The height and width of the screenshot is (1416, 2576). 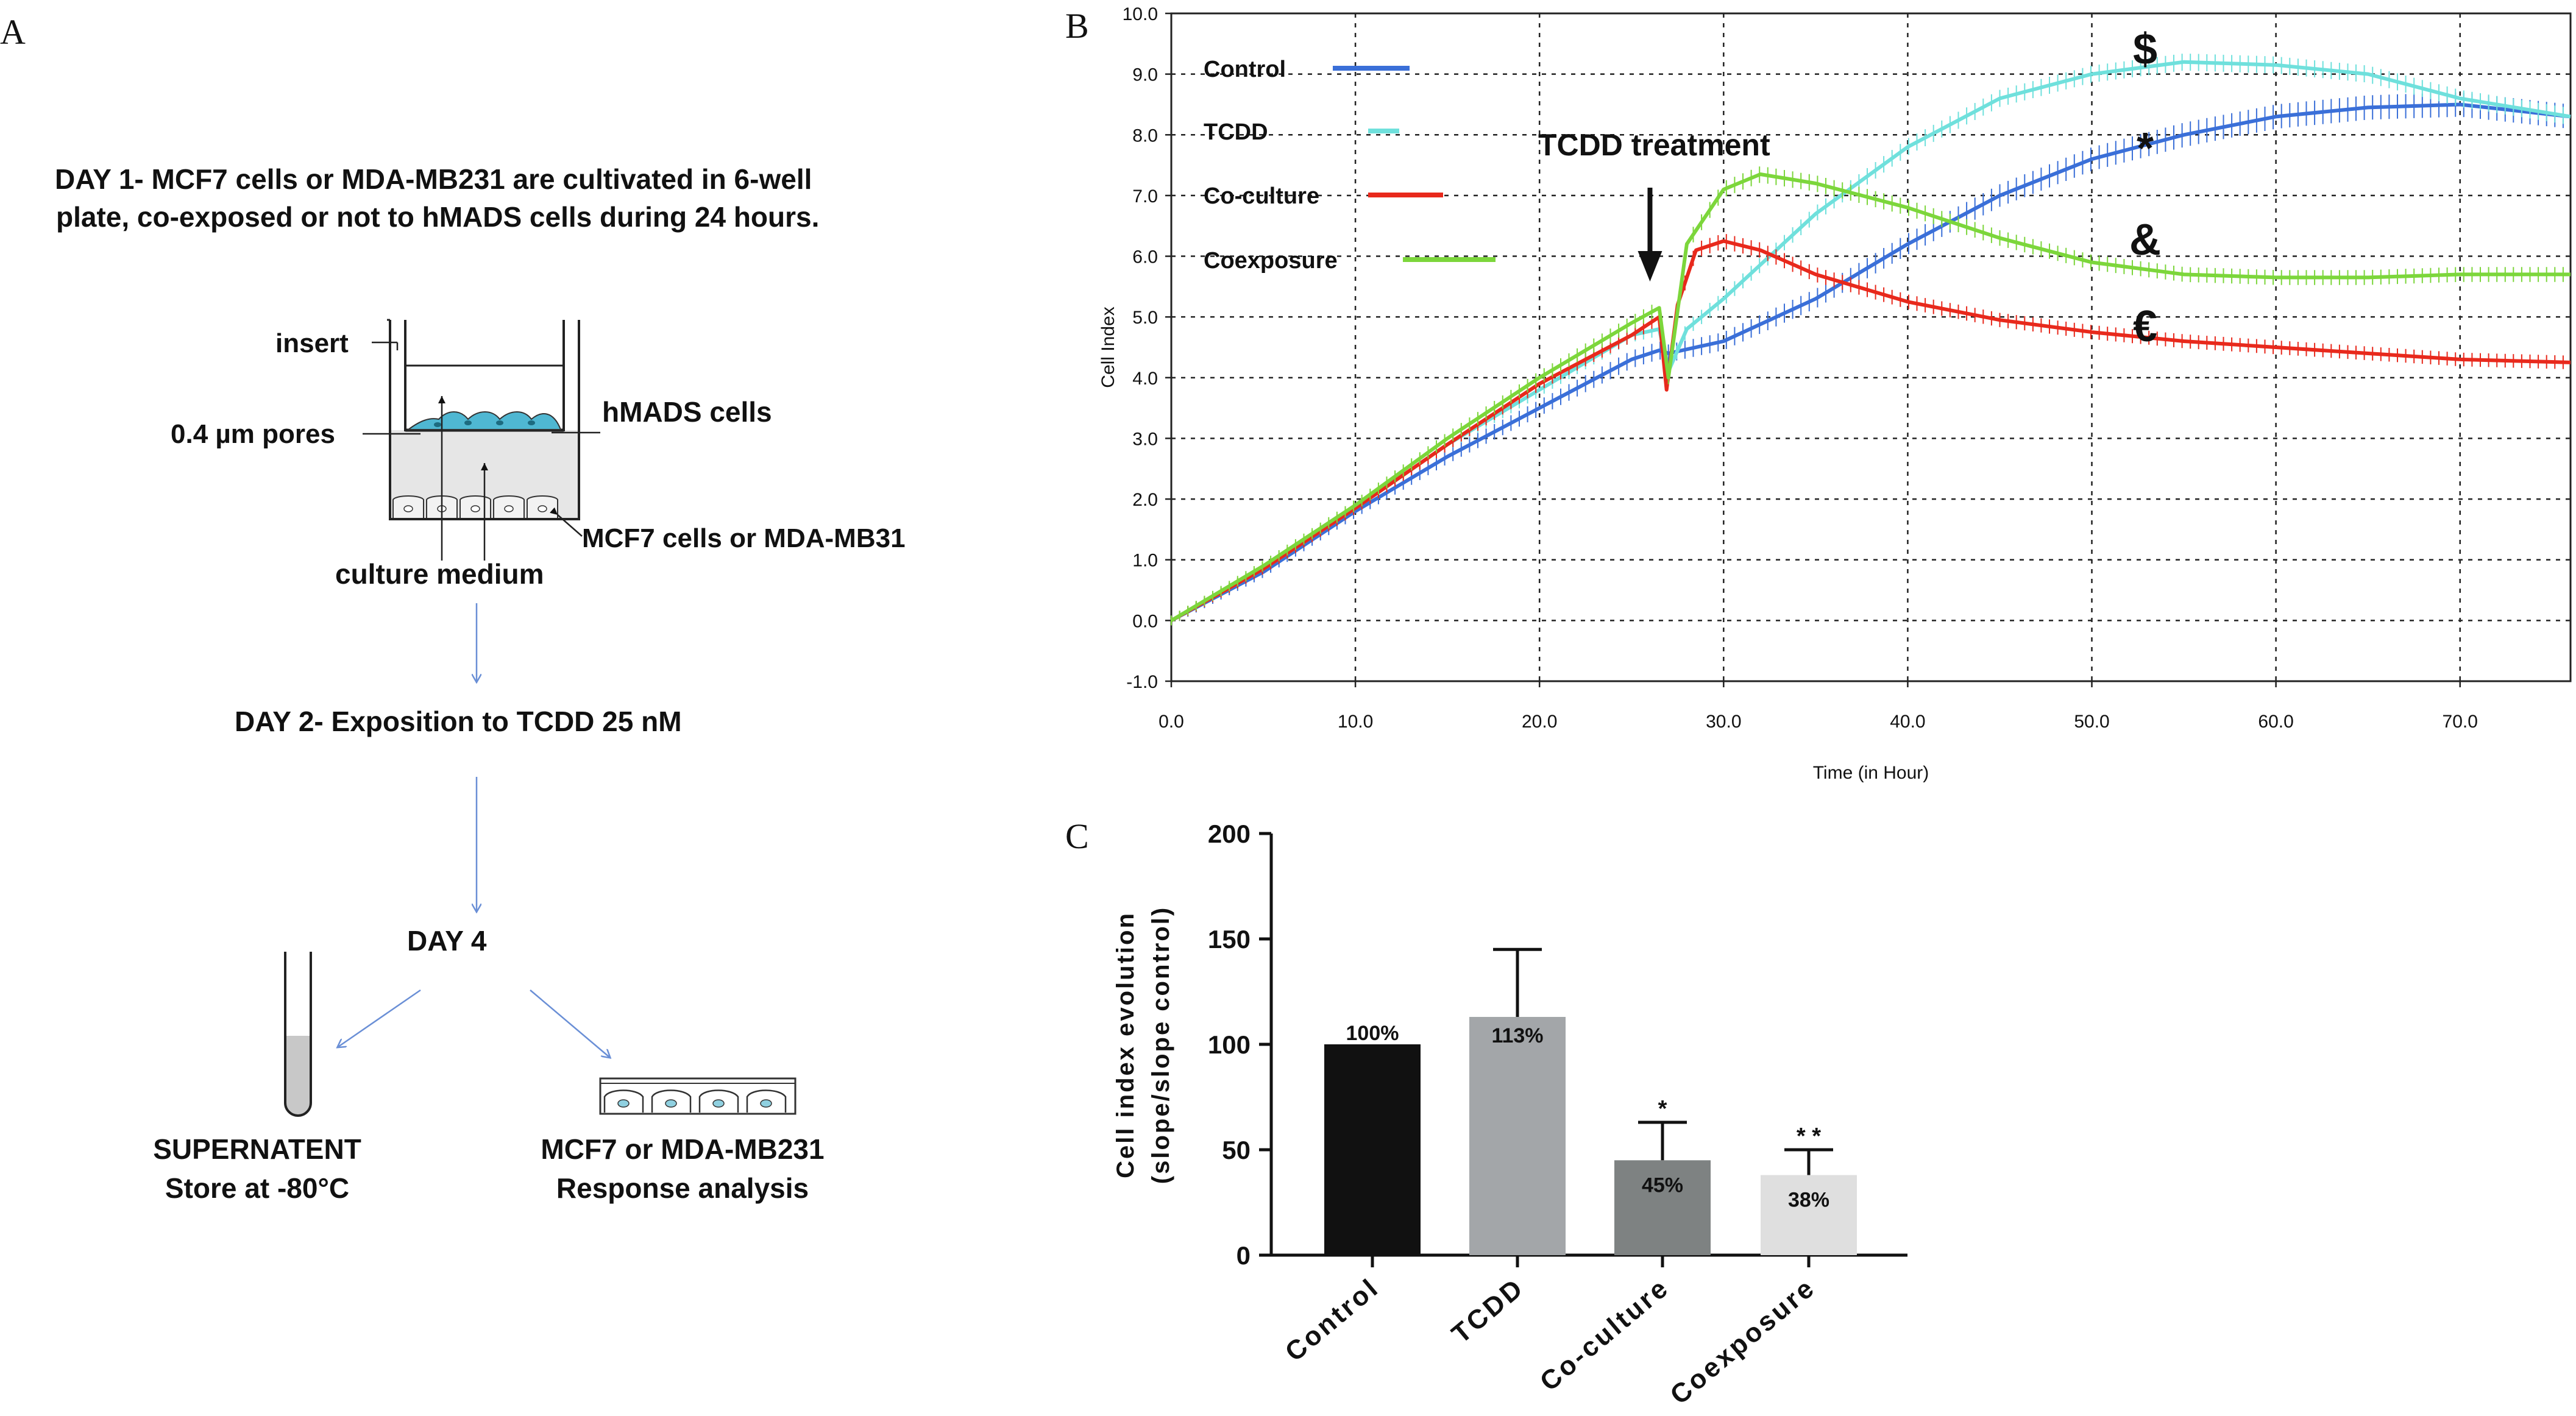 I want to click on supernatant-line2: Store at -80°C, so click(x=257, y=1188).